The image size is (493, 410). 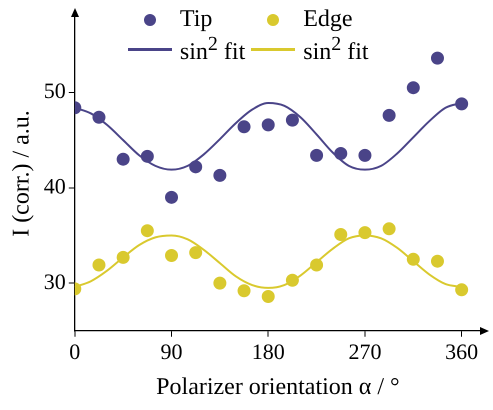 What do you see at coordinates (278, 387) in the screenshot?
I see `x-axis-title: Polarizer orientation α / °` at bounding box center [278, 387].